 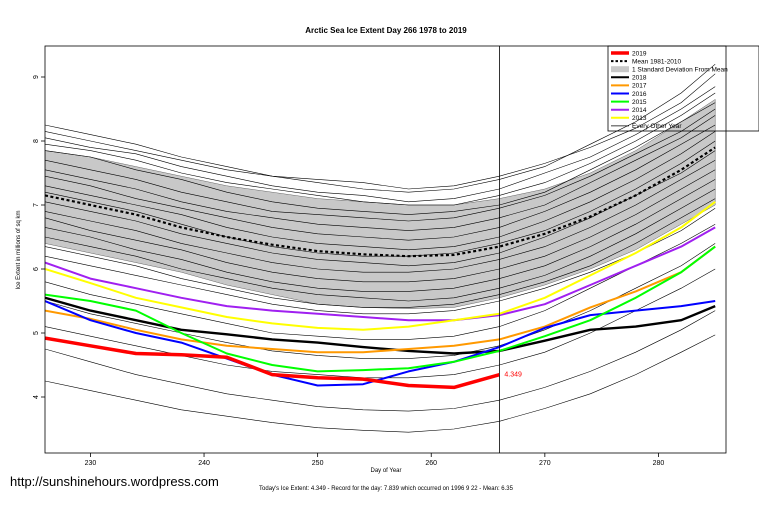 I want to click on legend-label: 1 Standard Deviation From Mean, so click(x=680, y=70).